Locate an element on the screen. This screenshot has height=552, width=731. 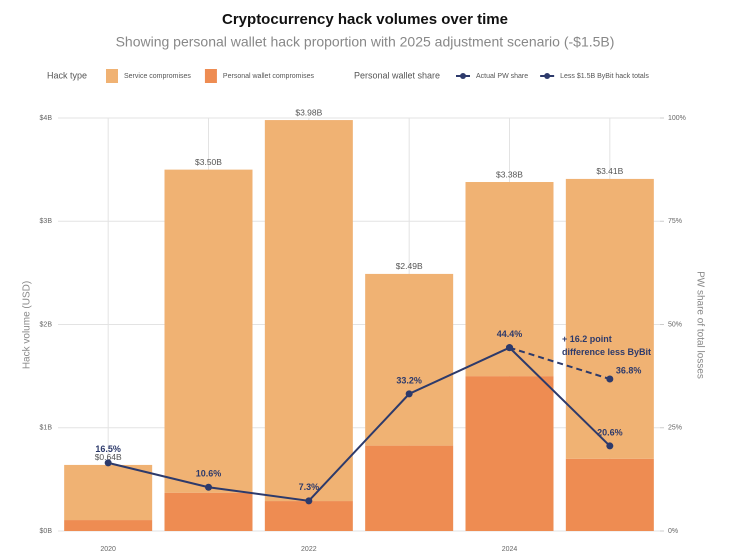
total-label: $0.64B is located at coordinates (108, 457).